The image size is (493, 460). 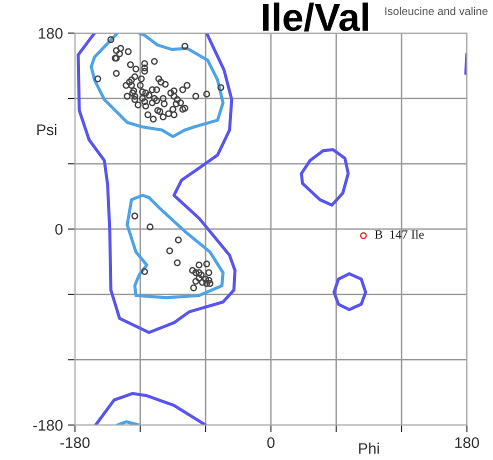 I want to click on x-tick-label: -180, so click(x=75, y=442).